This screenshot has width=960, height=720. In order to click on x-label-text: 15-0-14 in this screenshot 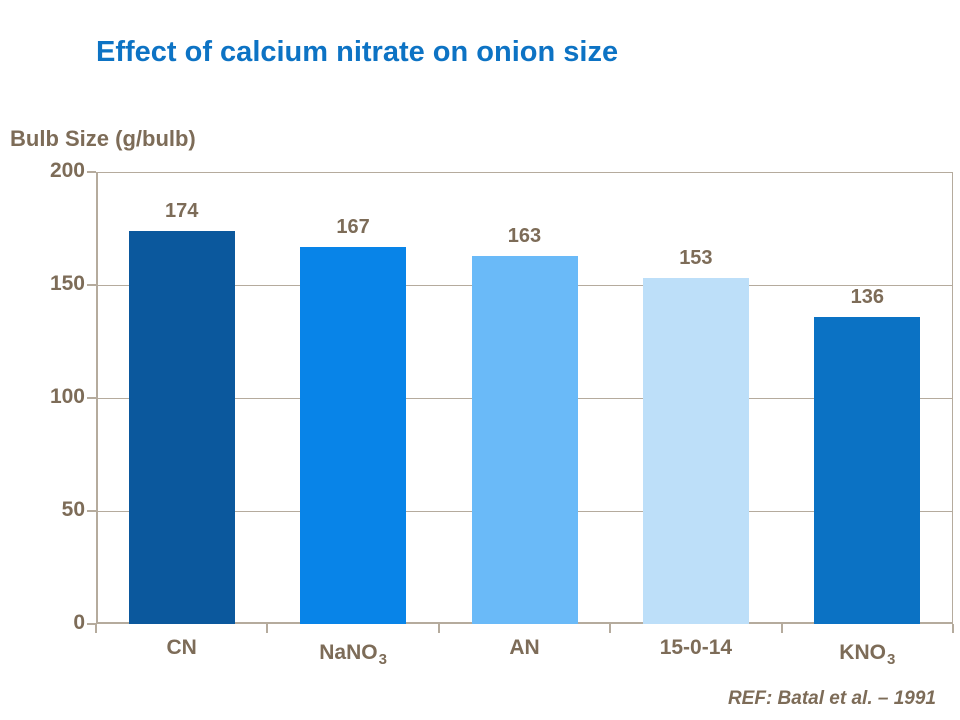, I will do `click(696, 647)`.